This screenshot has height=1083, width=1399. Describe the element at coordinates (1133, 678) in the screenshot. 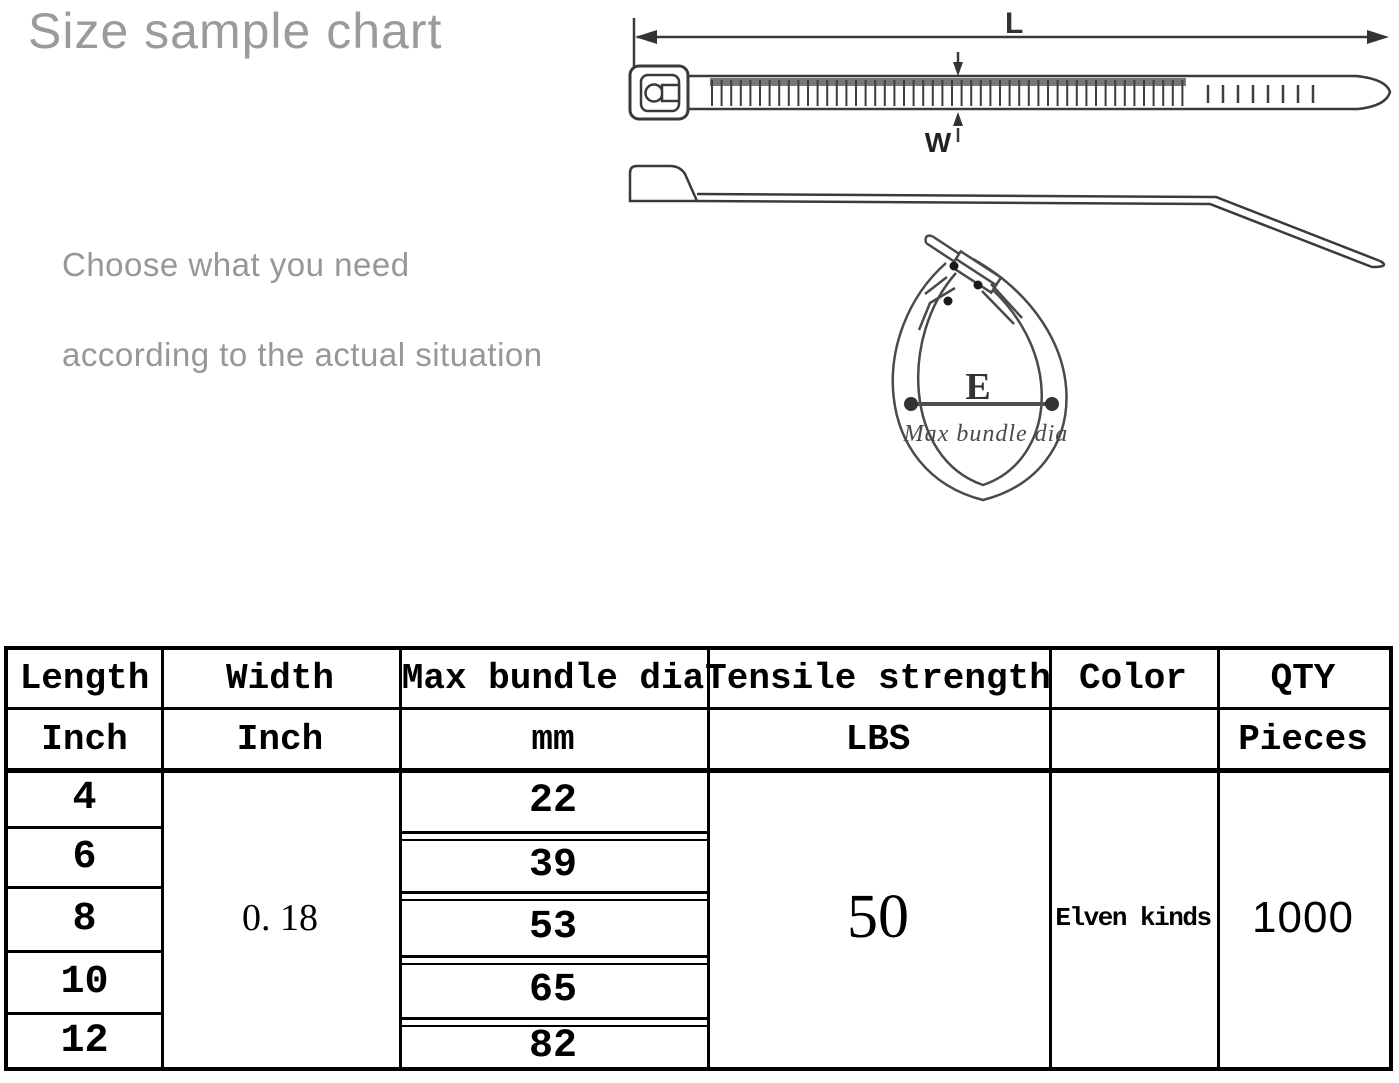

I see `col-header-color: Color` at that location.